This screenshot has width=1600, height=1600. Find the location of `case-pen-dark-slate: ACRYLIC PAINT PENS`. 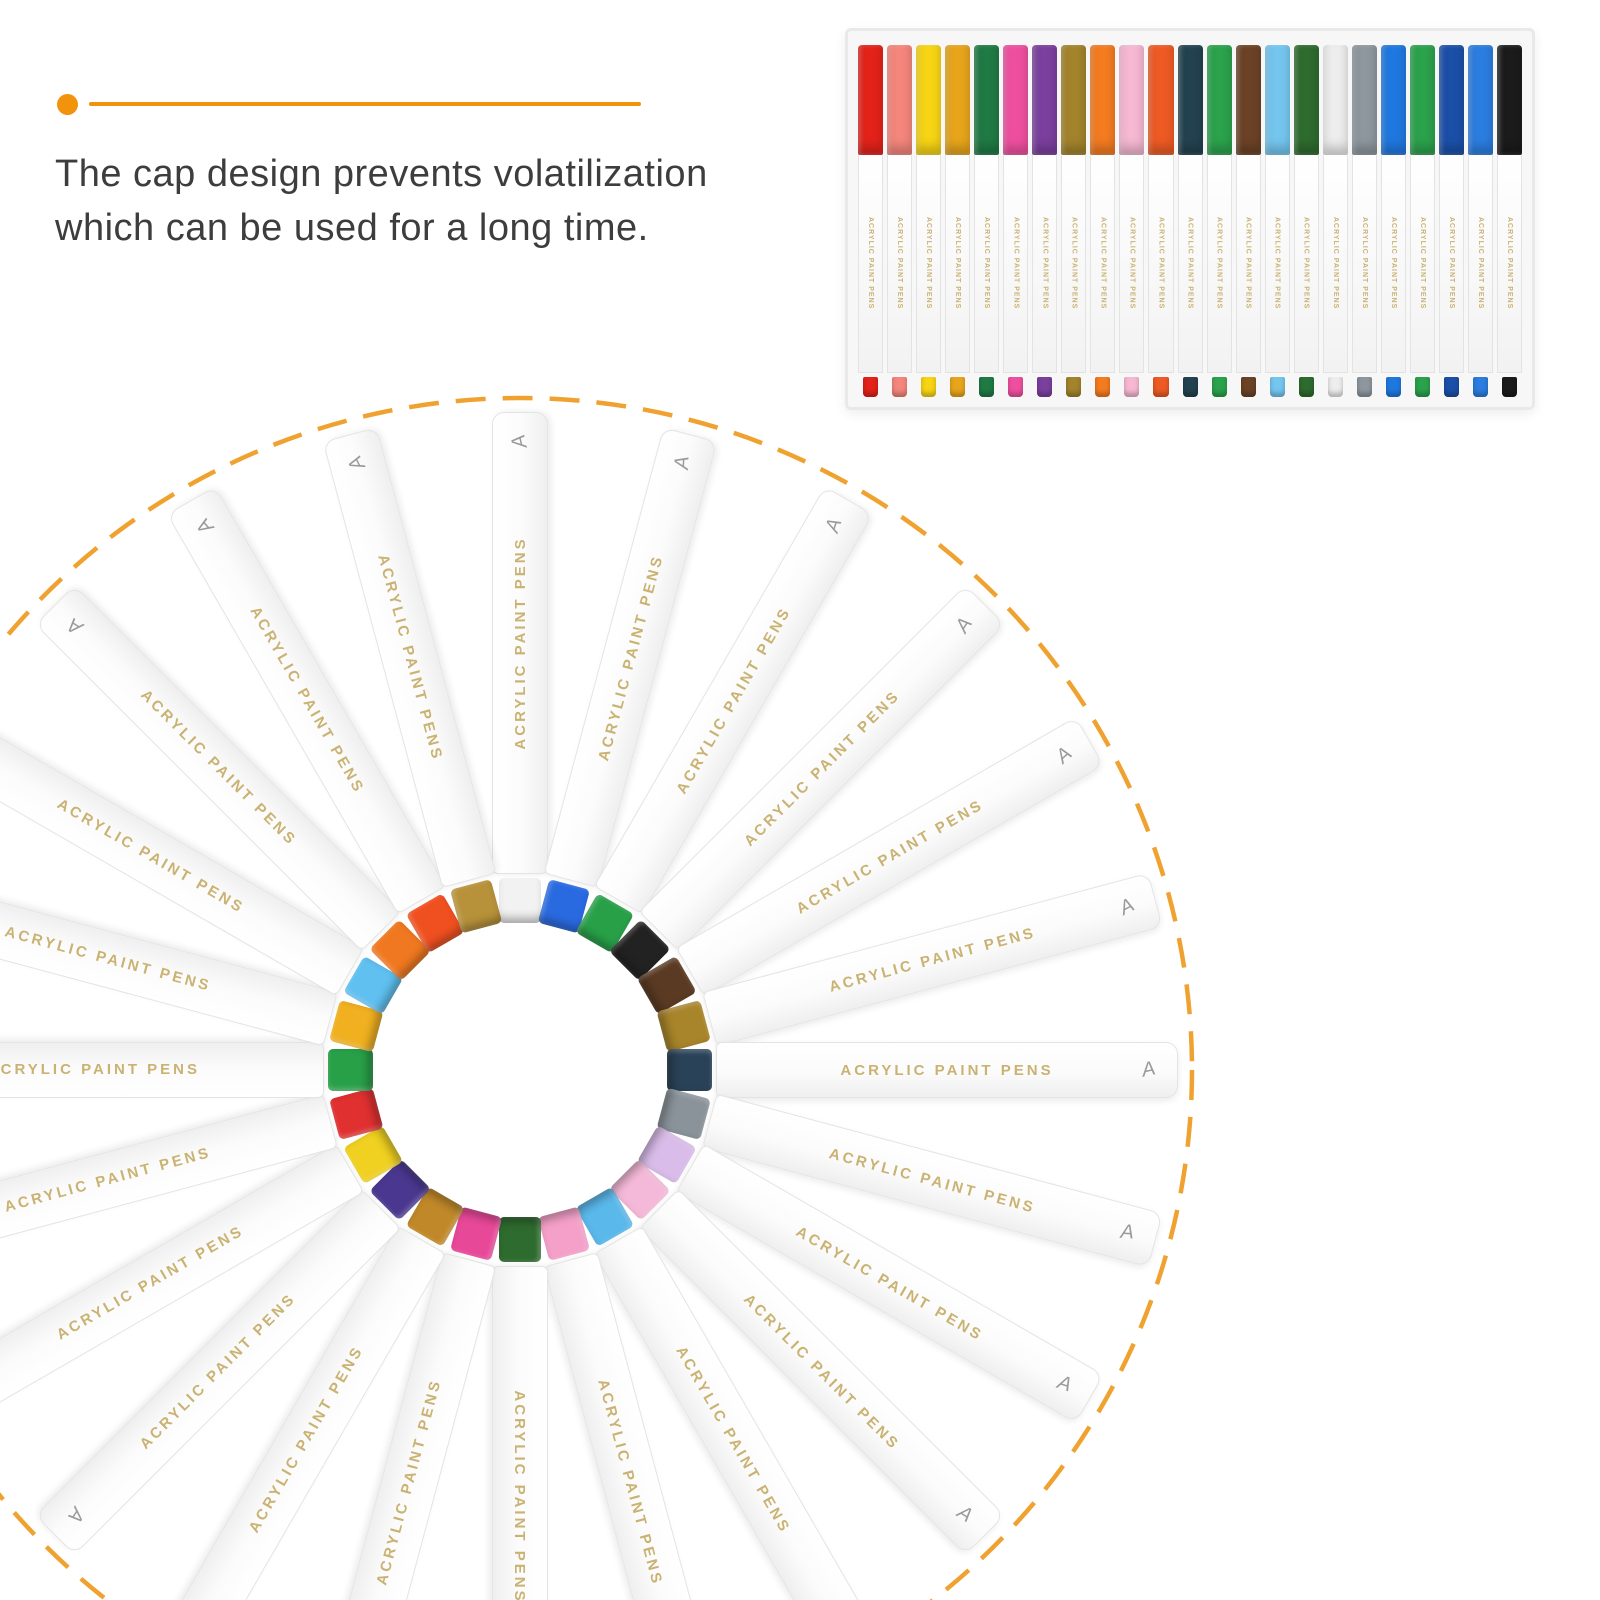

case-pen-dark-slate: ACRYLIC PAINT PENS is located at coordinates (1190, 221).